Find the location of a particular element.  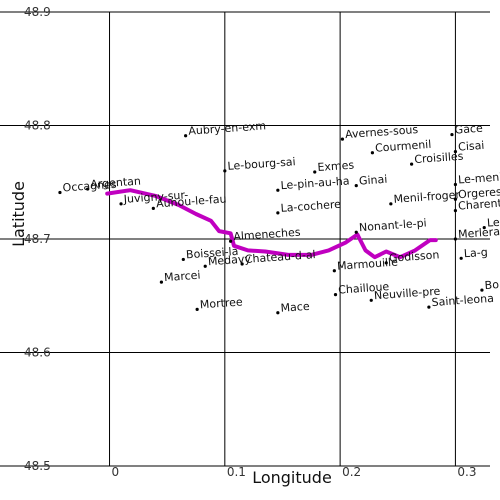

route-line is located at coordinates (271, 224).